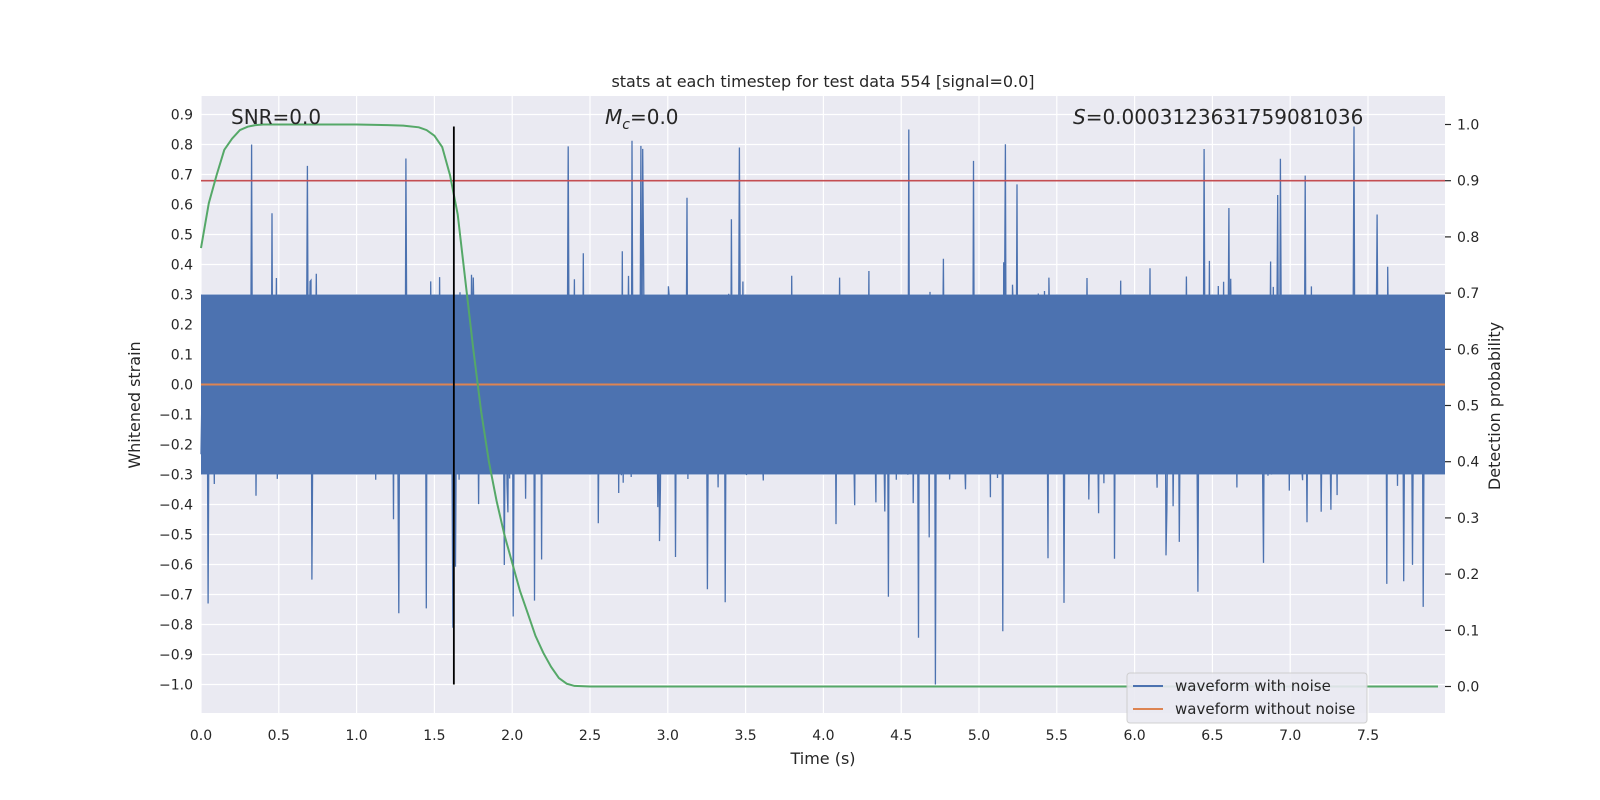 This screenshot has width=1600, height=800. I want to click on y-tick-label: −1.0, so click(176, 686).